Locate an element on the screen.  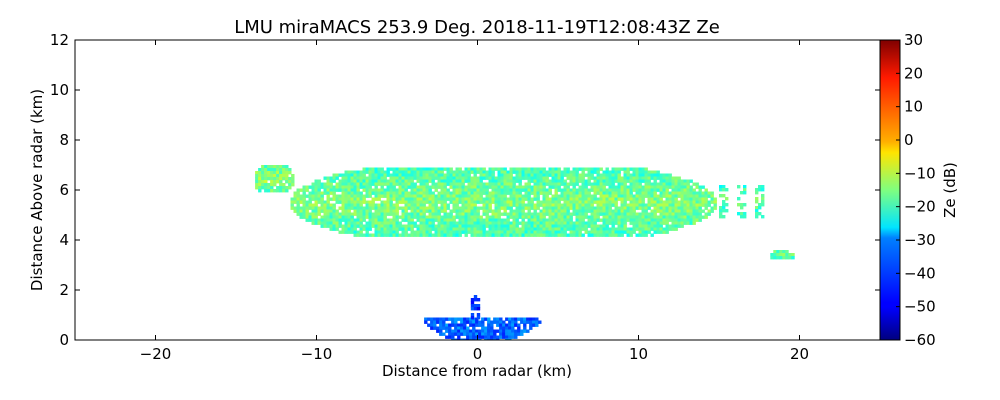
colorbar-tick-label: −10 is located at coordinates (920, 173).